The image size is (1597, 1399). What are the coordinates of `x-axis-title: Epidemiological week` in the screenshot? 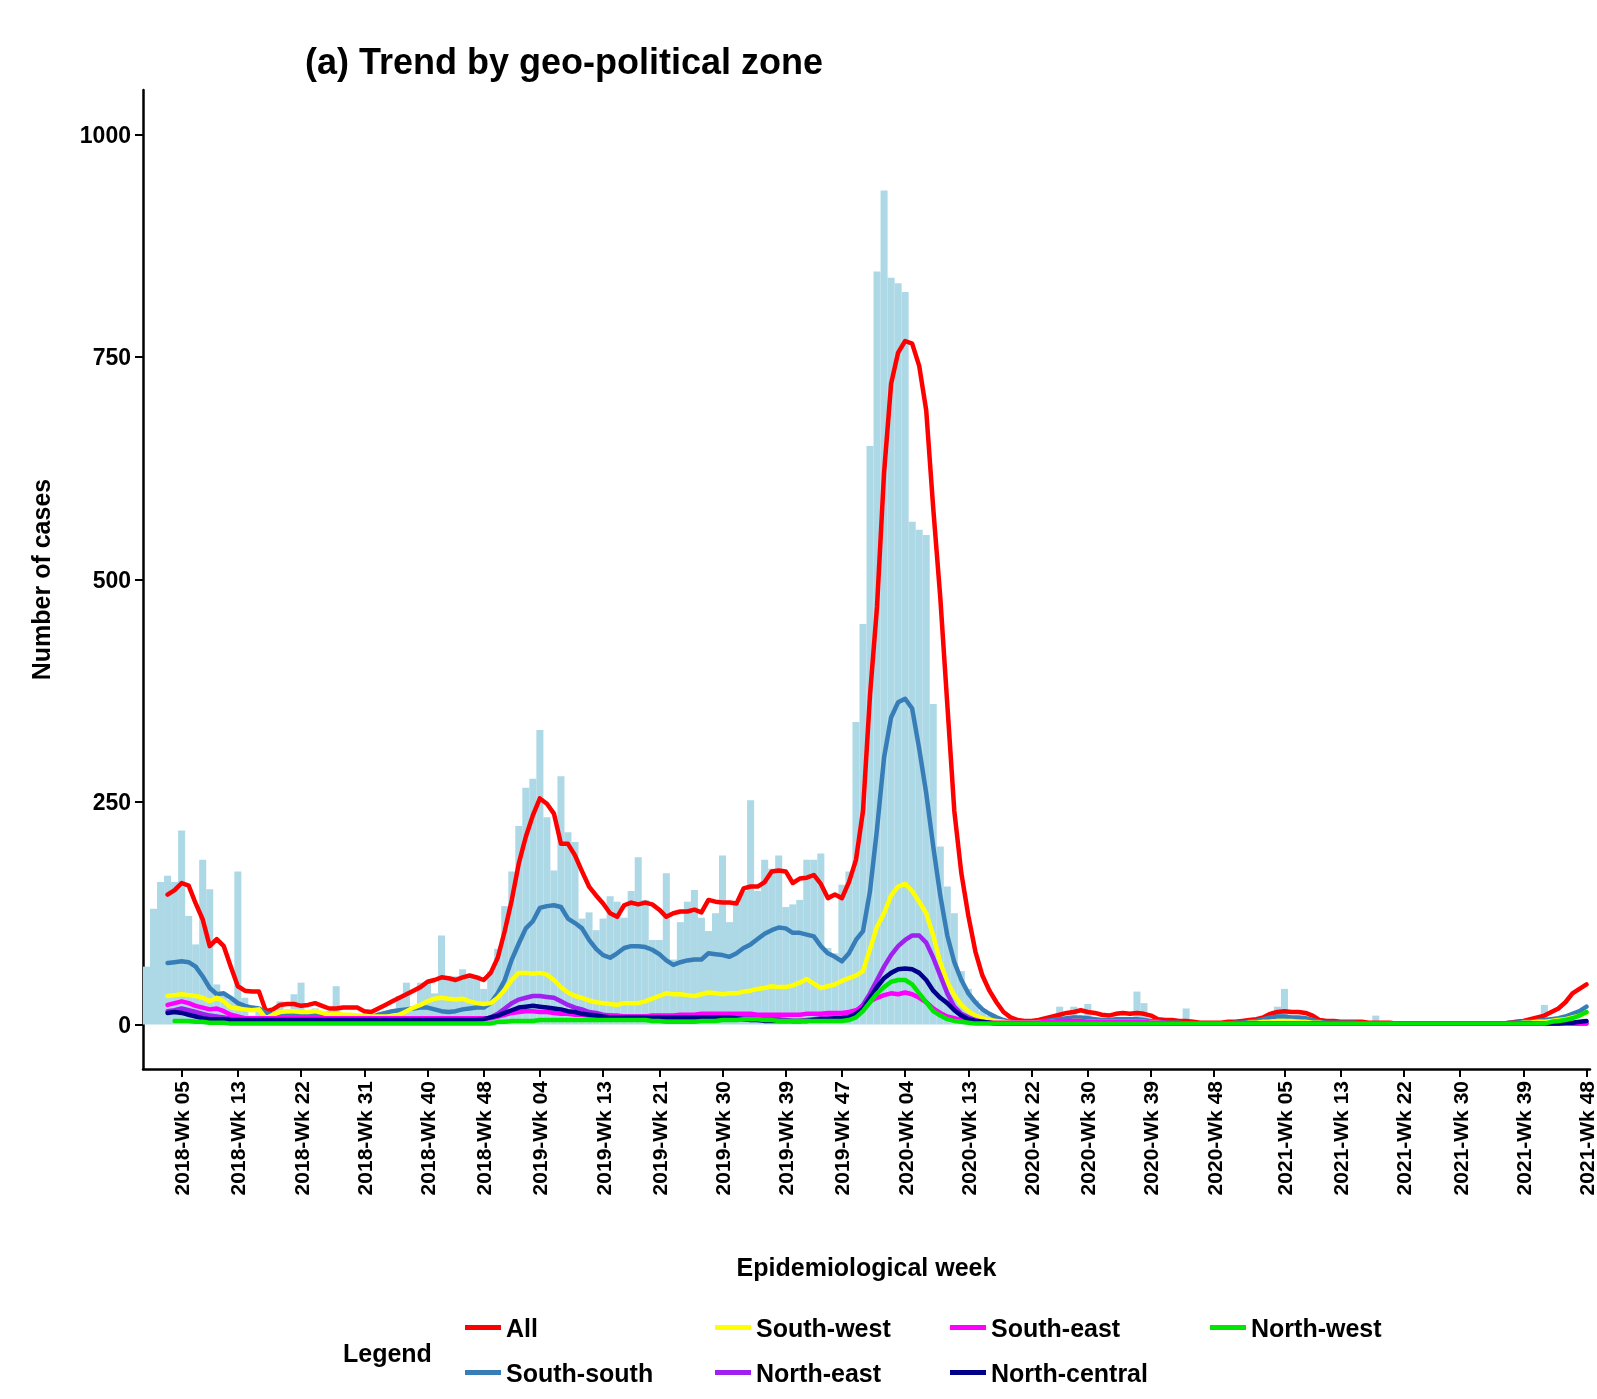 It's located at (866, 1266).